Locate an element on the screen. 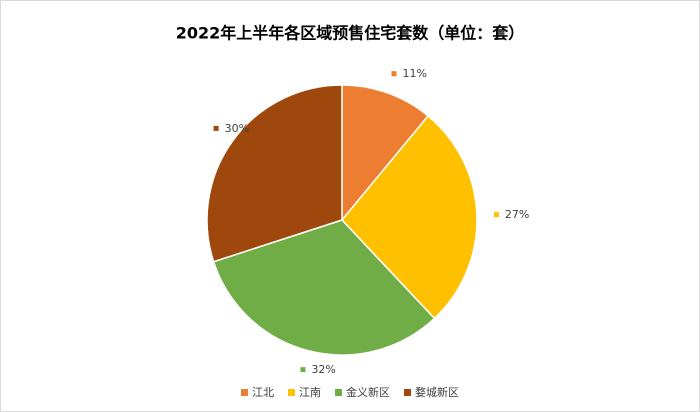 The width and height of the screenshot is (700, 412). legend-label: 江北 is located at coordinates (263, 392).